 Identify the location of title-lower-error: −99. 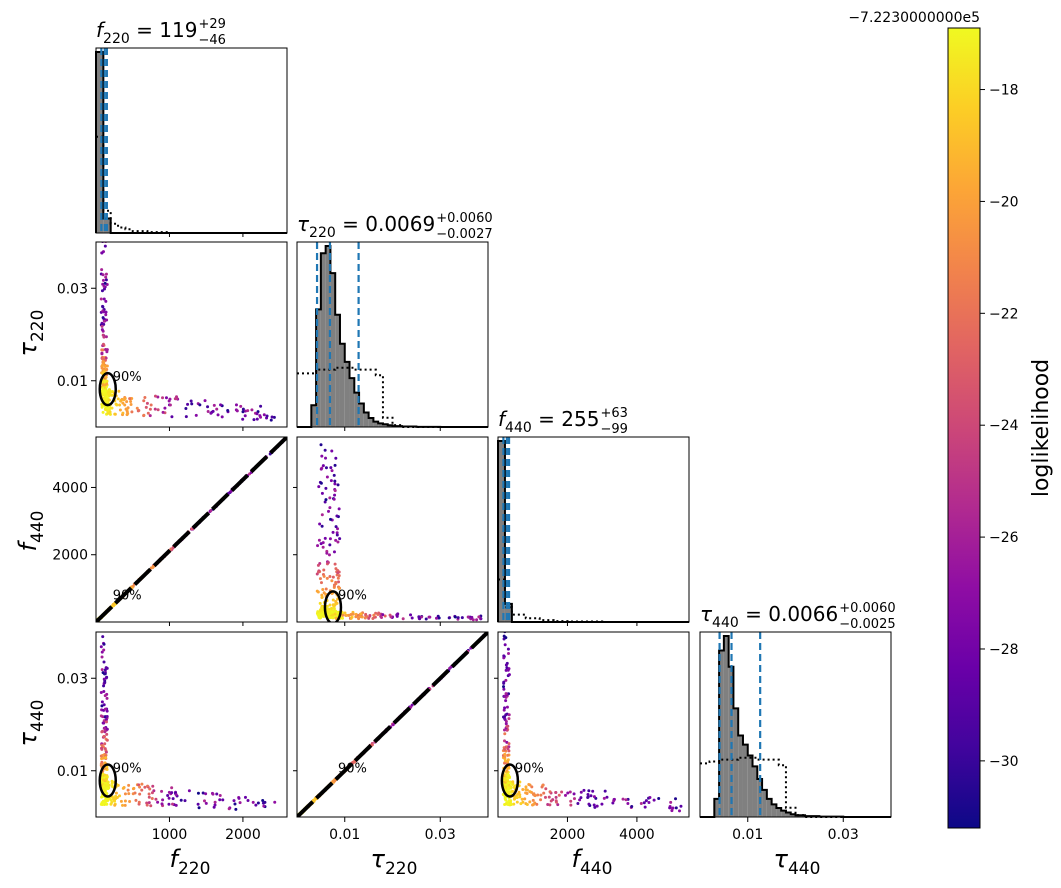
(613, 429).